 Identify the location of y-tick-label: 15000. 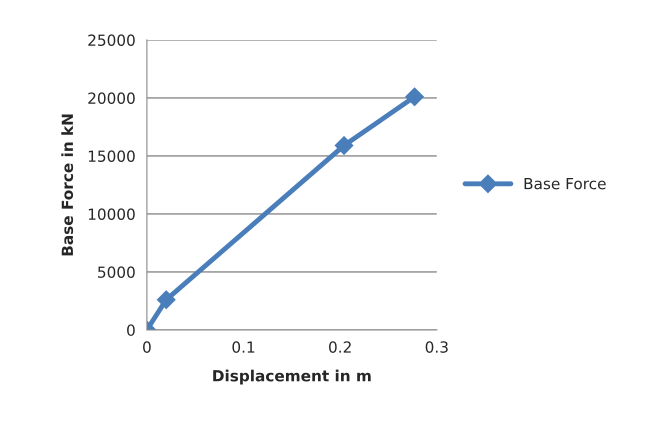
(111, 156).